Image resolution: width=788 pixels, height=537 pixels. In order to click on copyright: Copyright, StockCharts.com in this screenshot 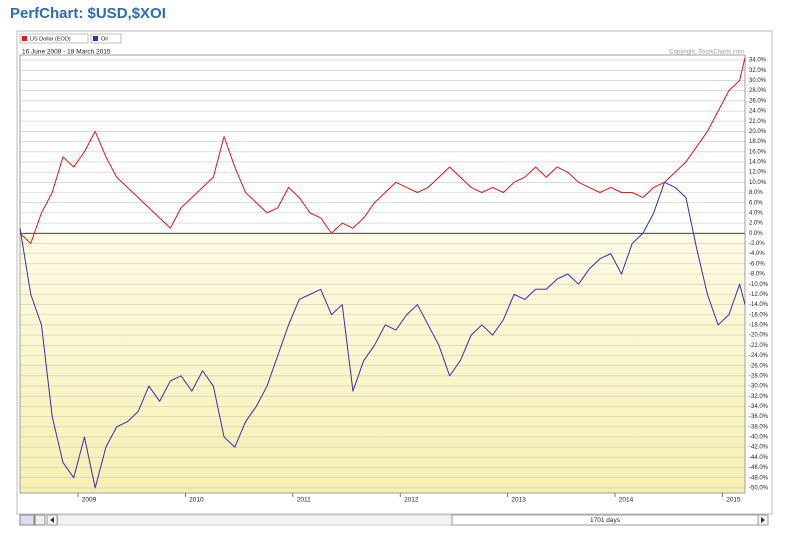, I will do `click(706, 53)`.